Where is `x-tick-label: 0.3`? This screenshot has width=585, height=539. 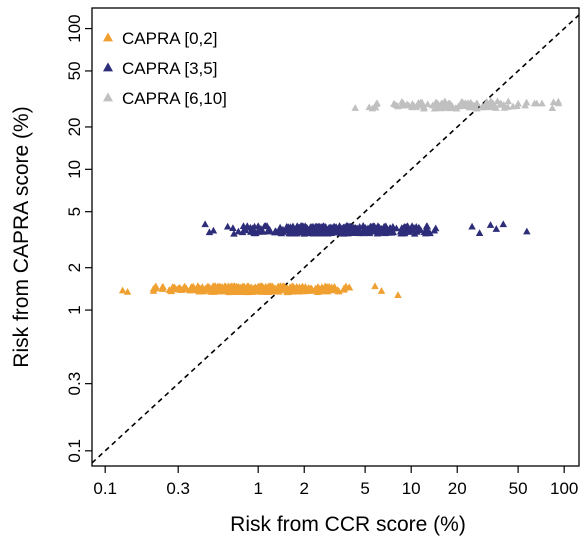 x-tick-label: 0.3 is located at coordinates (178, 488).